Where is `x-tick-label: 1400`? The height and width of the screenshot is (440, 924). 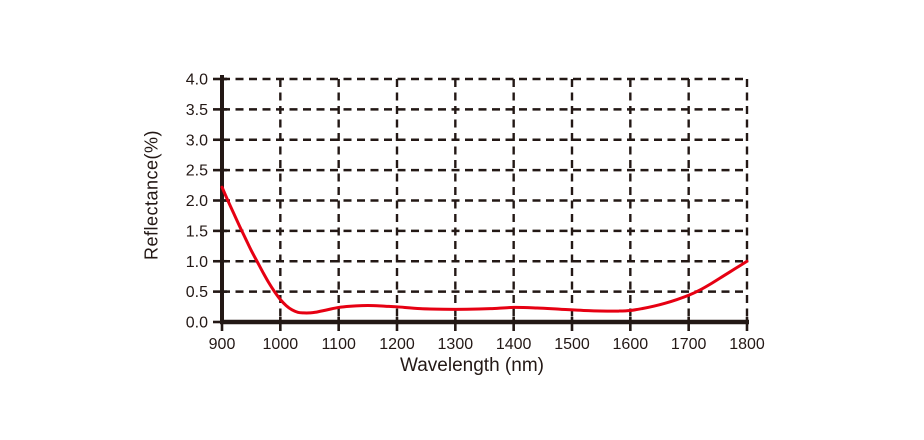
x-tick-label: 1400 is located at coordinates (514, 344).